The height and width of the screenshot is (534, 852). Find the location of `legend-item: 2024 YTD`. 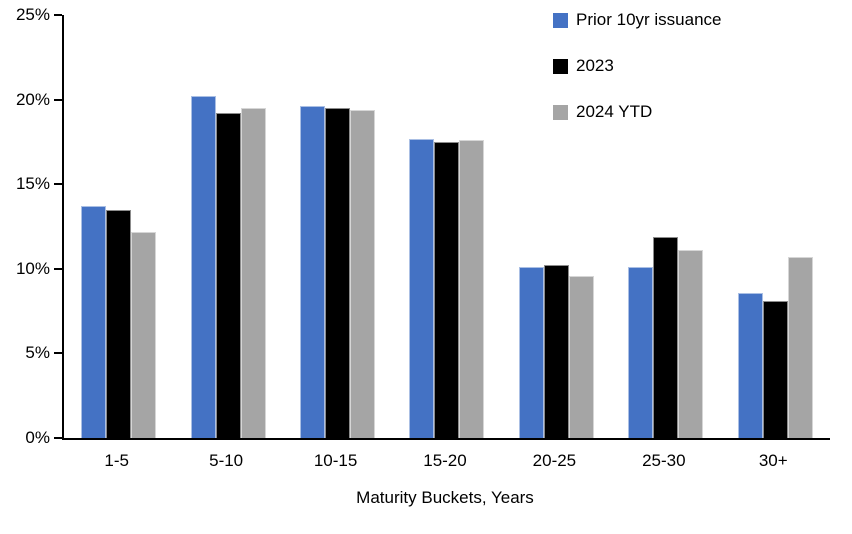

legend-item: 2024 YTD is located at coordinates (637, 112).